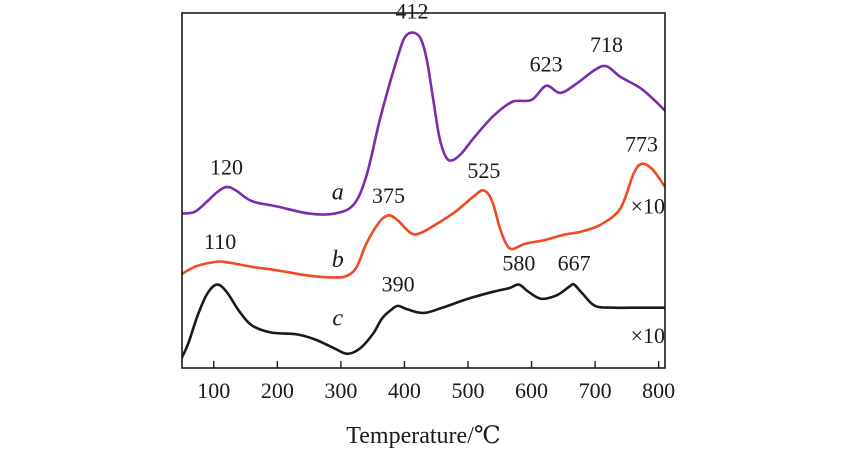  What do you see at coordinates (213, 390) in the screenshot?
I see `x-tick-label: 100` at bounding box center [213, 390].